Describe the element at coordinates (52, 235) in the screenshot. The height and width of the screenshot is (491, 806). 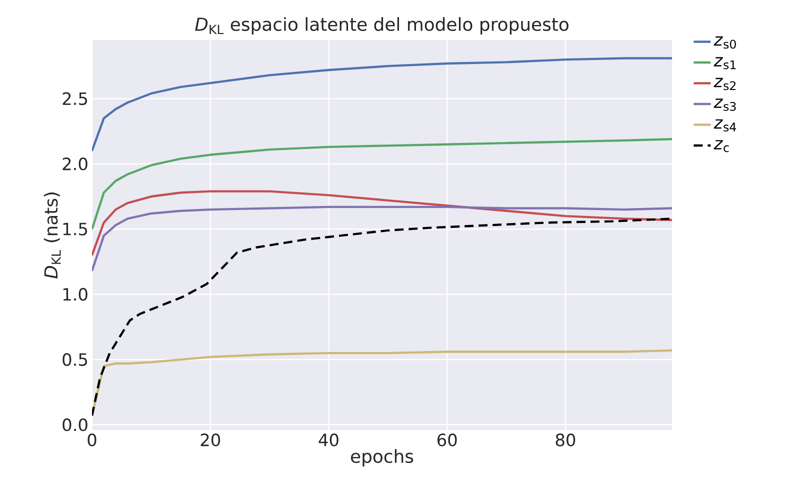
I see `y-axis-title: D$_{KL}$ (nats)` at that location.